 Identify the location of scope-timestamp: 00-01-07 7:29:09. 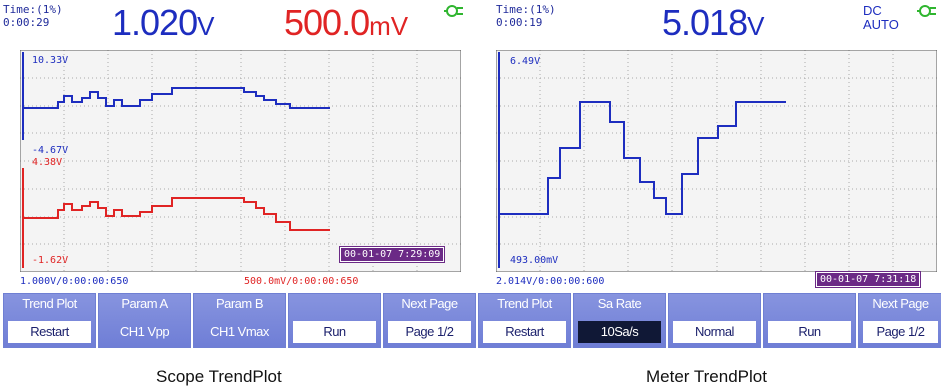
(392, 254).